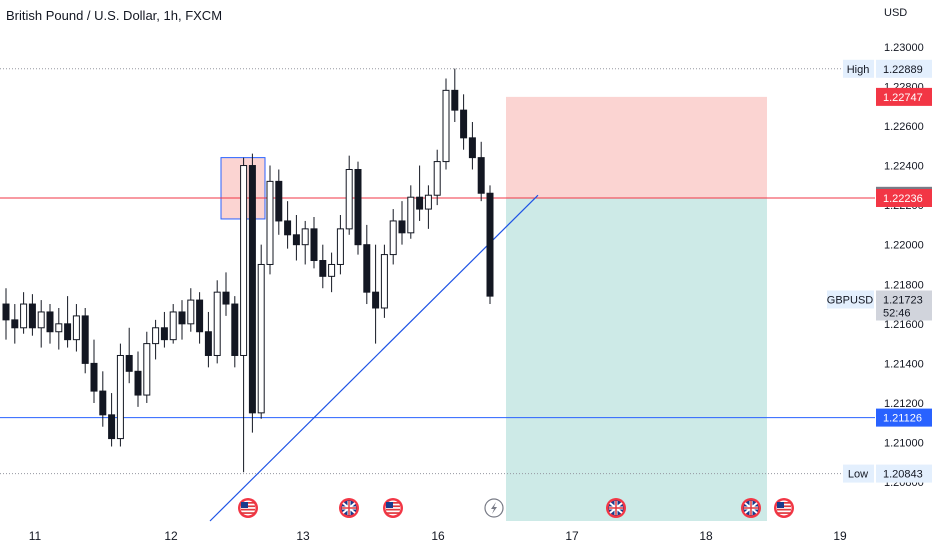  I want to click on high-tag-label-bg, so click(858, 68).